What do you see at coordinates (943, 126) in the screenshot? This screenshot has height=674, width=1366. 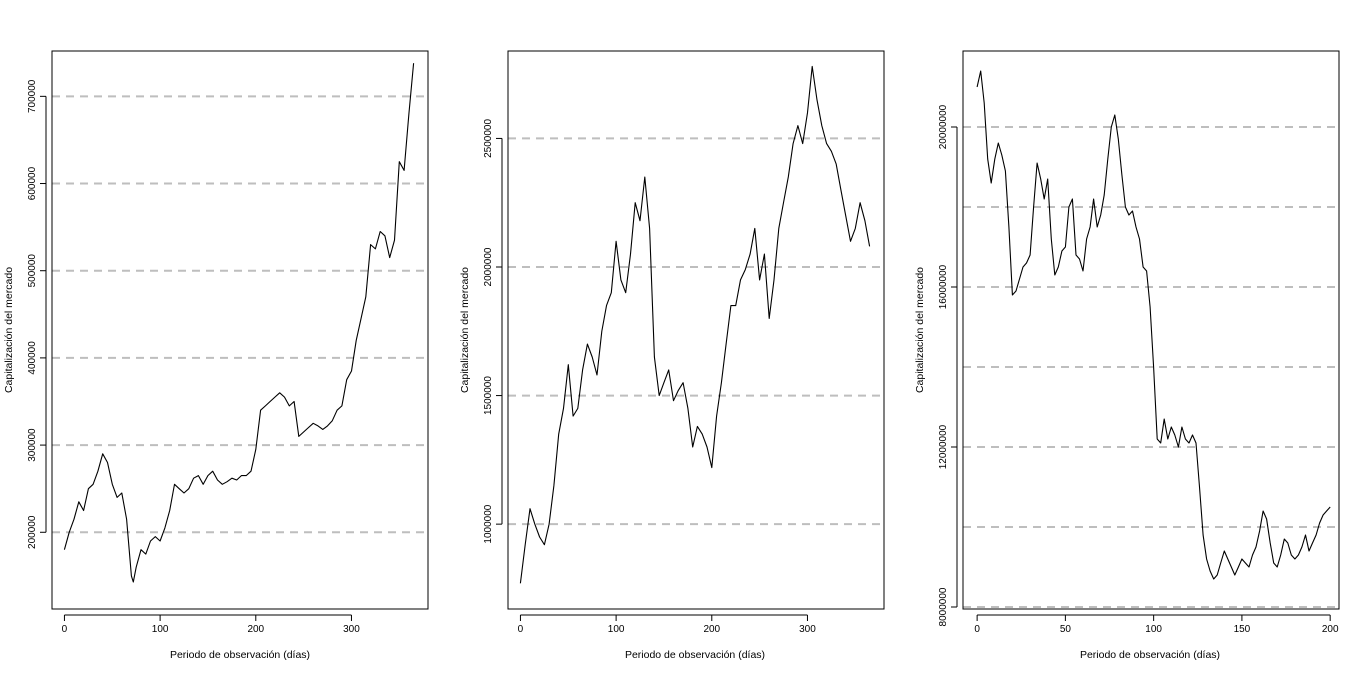 I see `y-tick-label: 20000000` at bounding box center [943, 126].